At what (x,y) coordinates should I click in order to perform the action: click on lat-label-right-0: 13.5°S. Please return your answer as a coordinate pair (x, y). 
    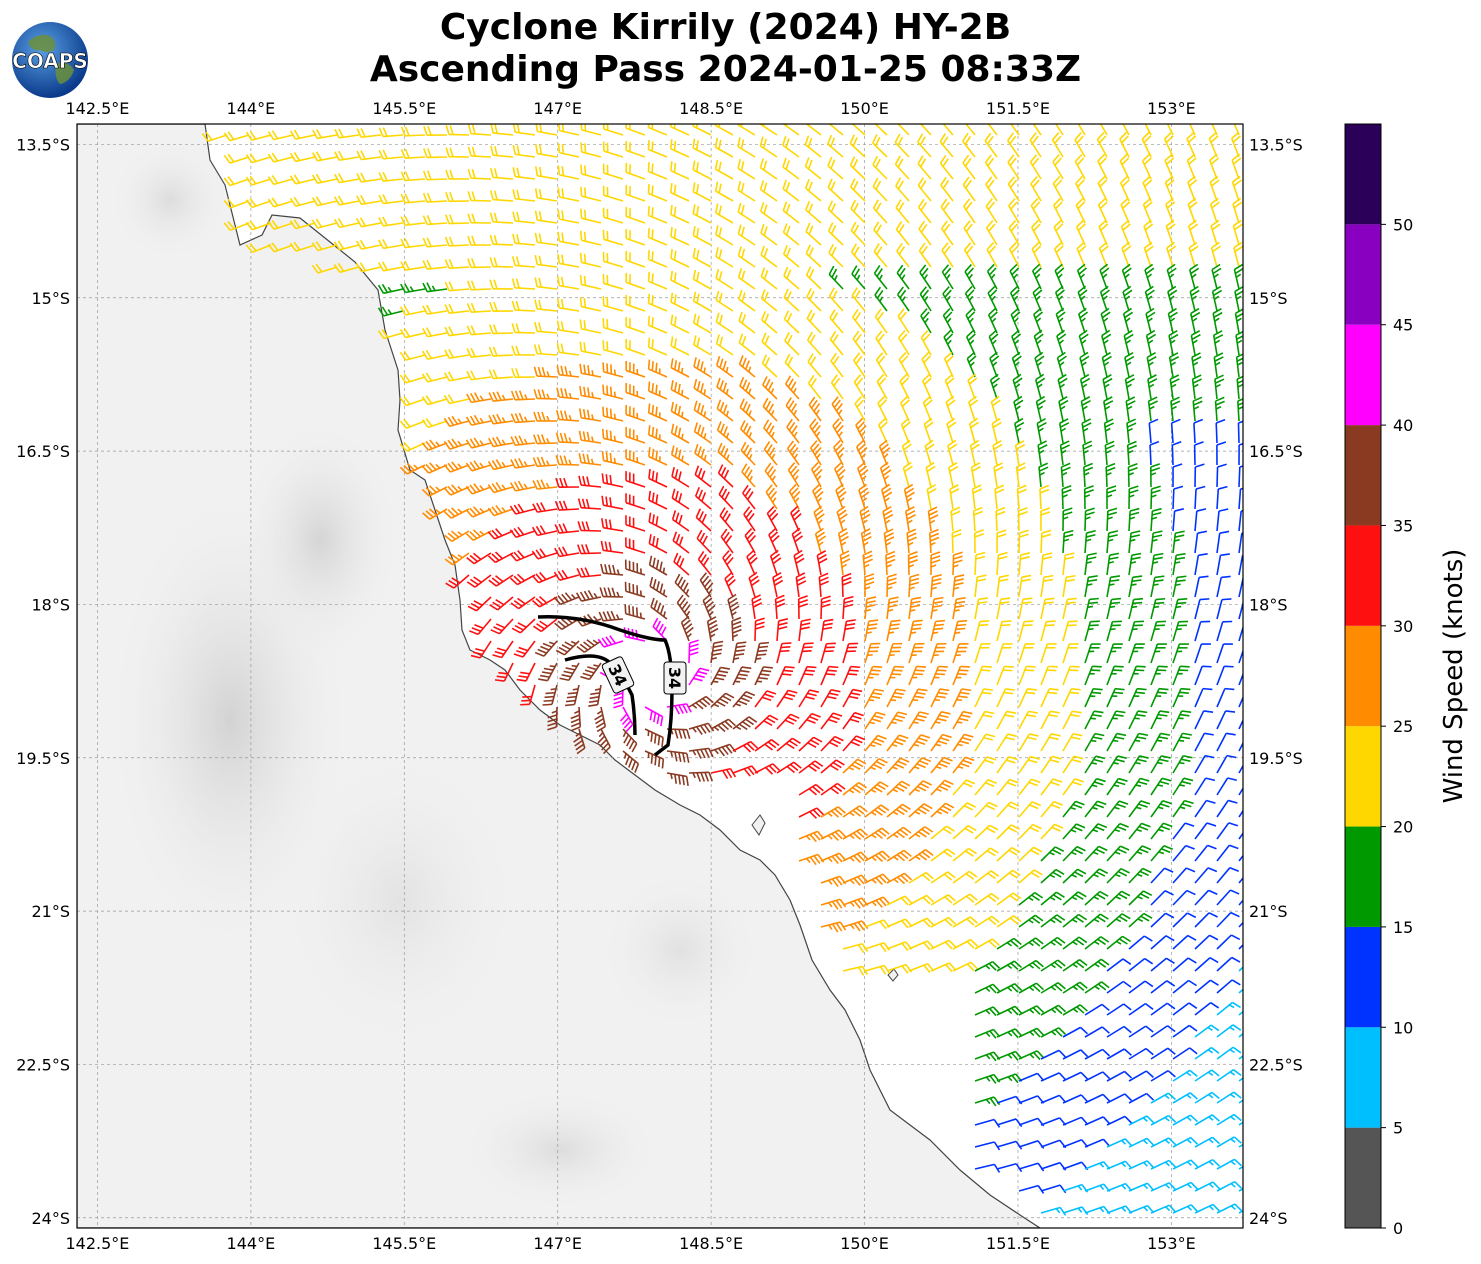
    Looking at the image, I should click on (1276, 144).